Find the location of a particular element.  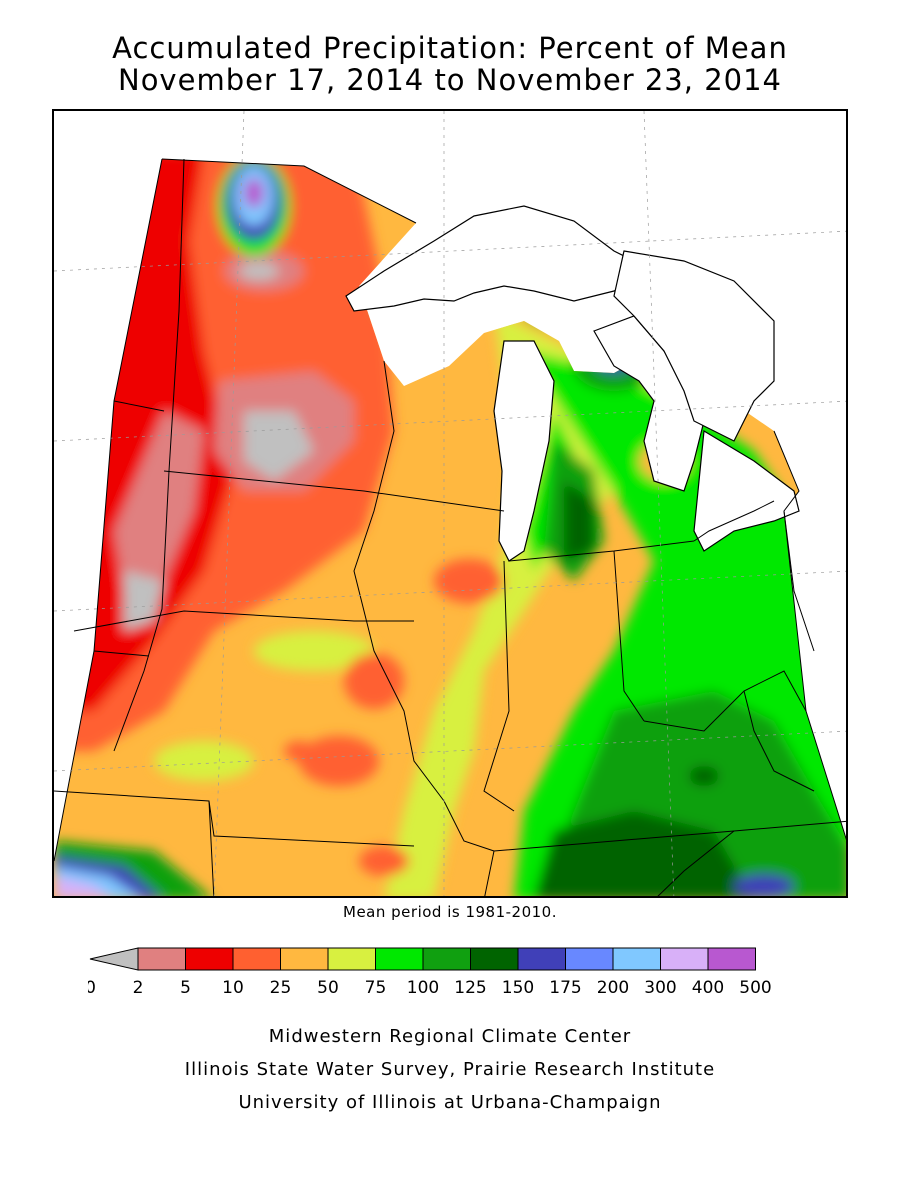

legend-label-5: 5 is located at coordinates (185, 988).